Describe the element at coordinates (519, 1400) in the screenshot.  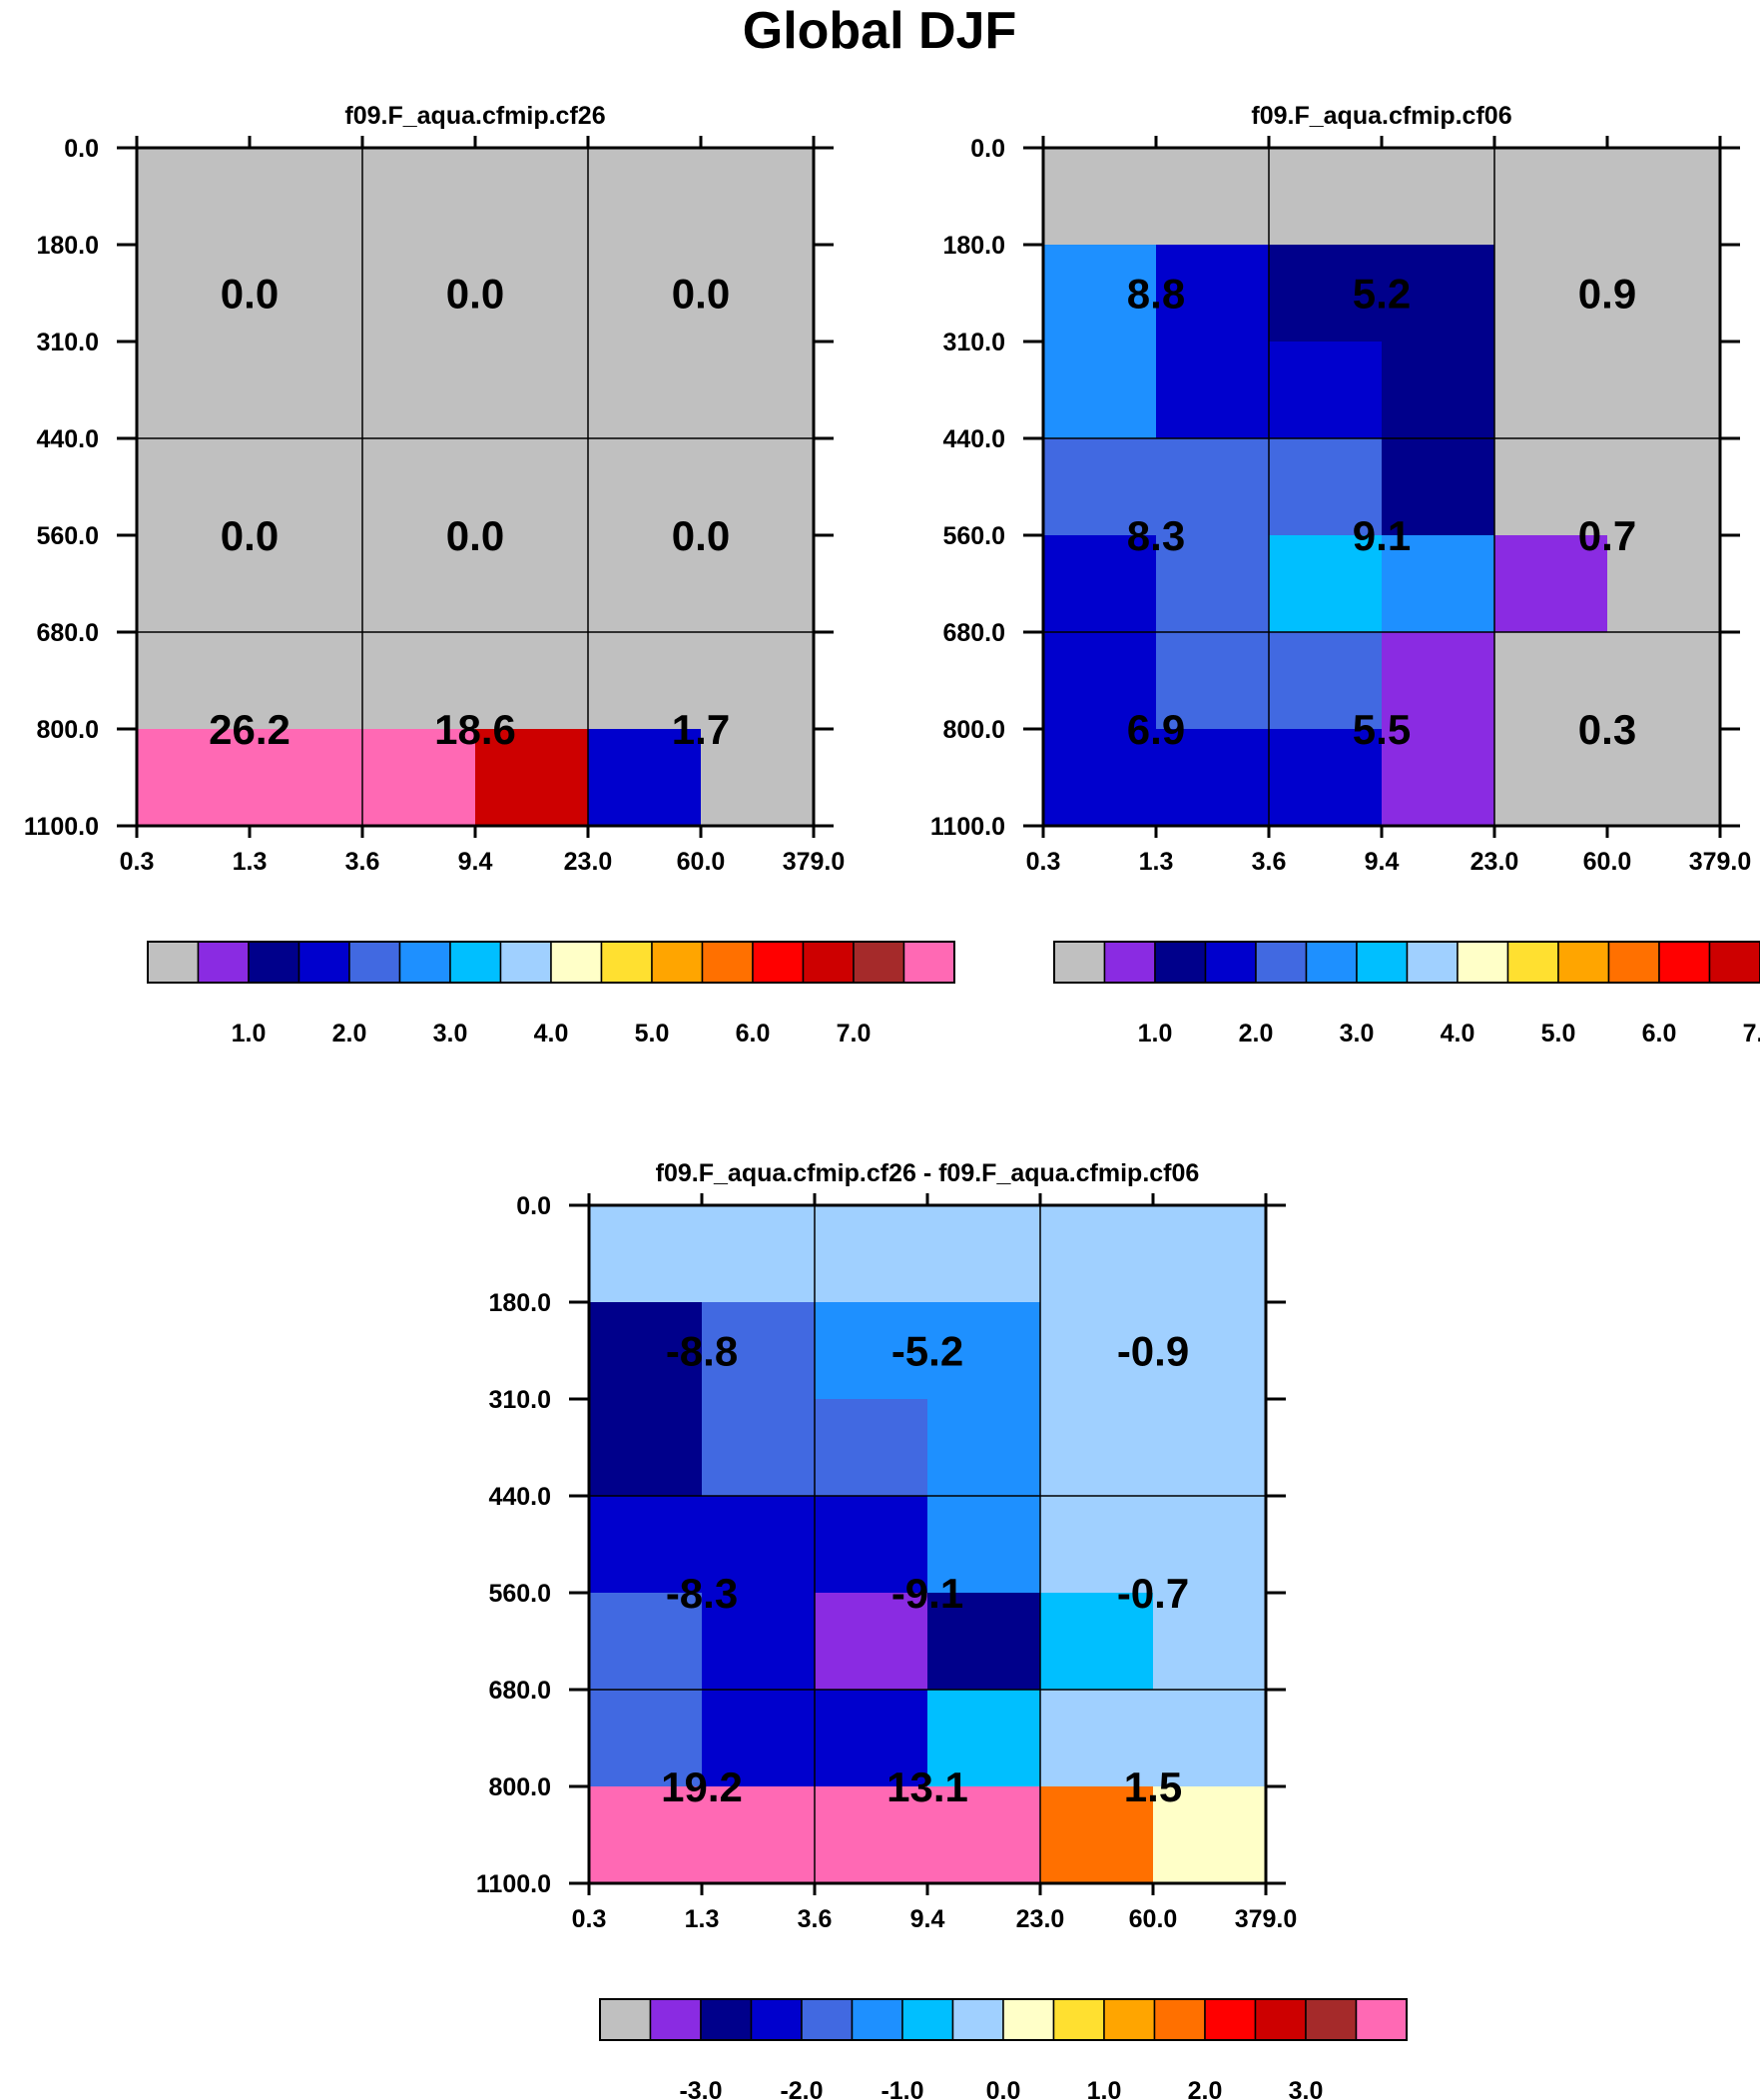
I see `y-tick-label: 310.0` at that location.